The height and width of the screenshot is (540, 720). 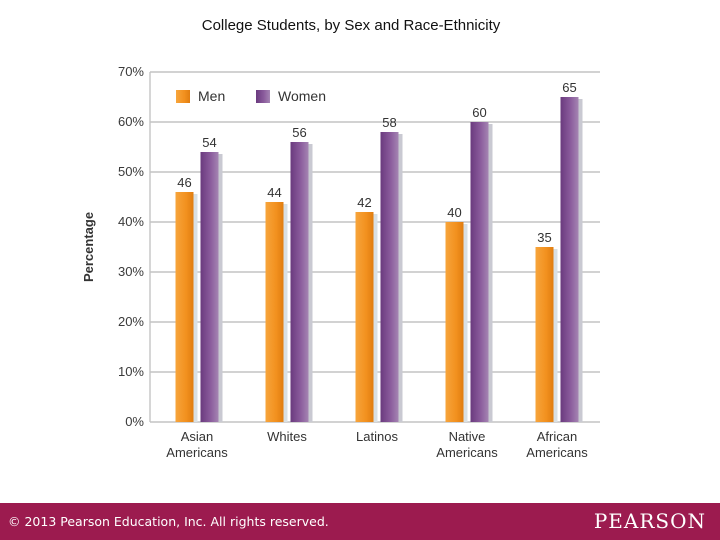 What do you see at coordinates (649, 521) in the screenshot?
I see `pearson-logo: PEARSON` at bounding box center [649, 521].